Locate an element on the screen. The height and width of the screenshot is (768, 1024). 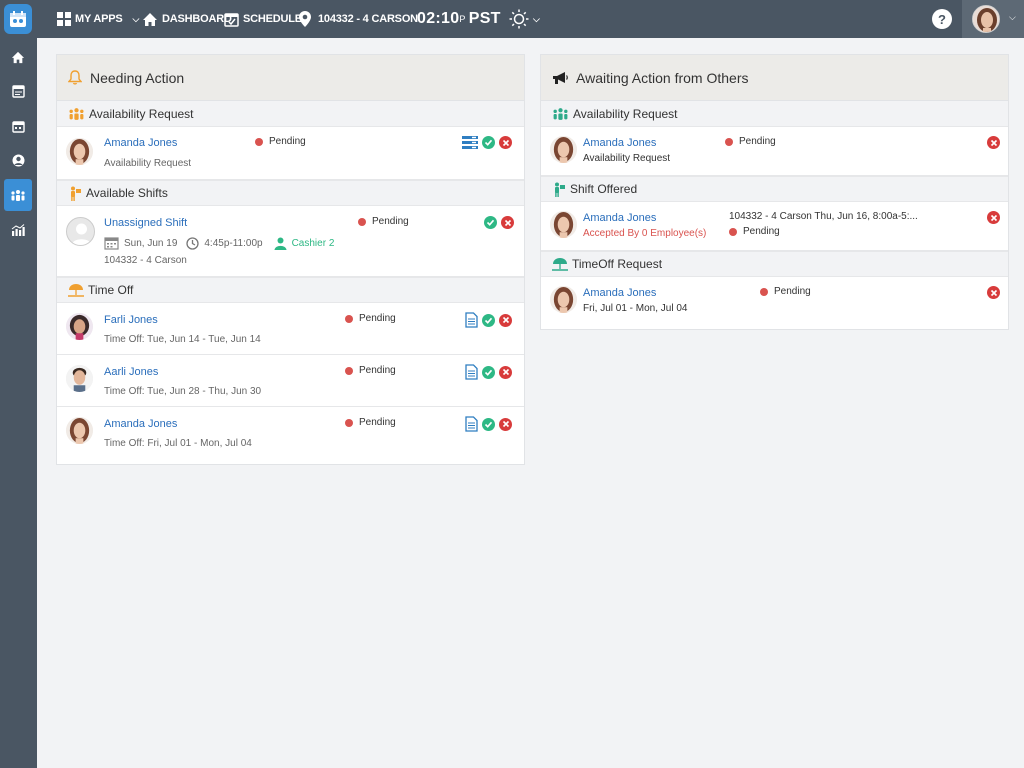
shift-name-link: Unassigned Shift is located at coordinates (146, 223).